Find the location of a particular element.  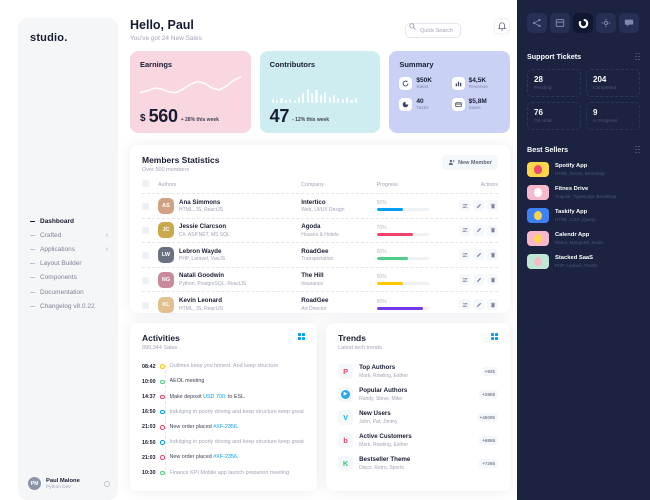

author-name: Jessie Clarcson is located at coordinates (203, 227).